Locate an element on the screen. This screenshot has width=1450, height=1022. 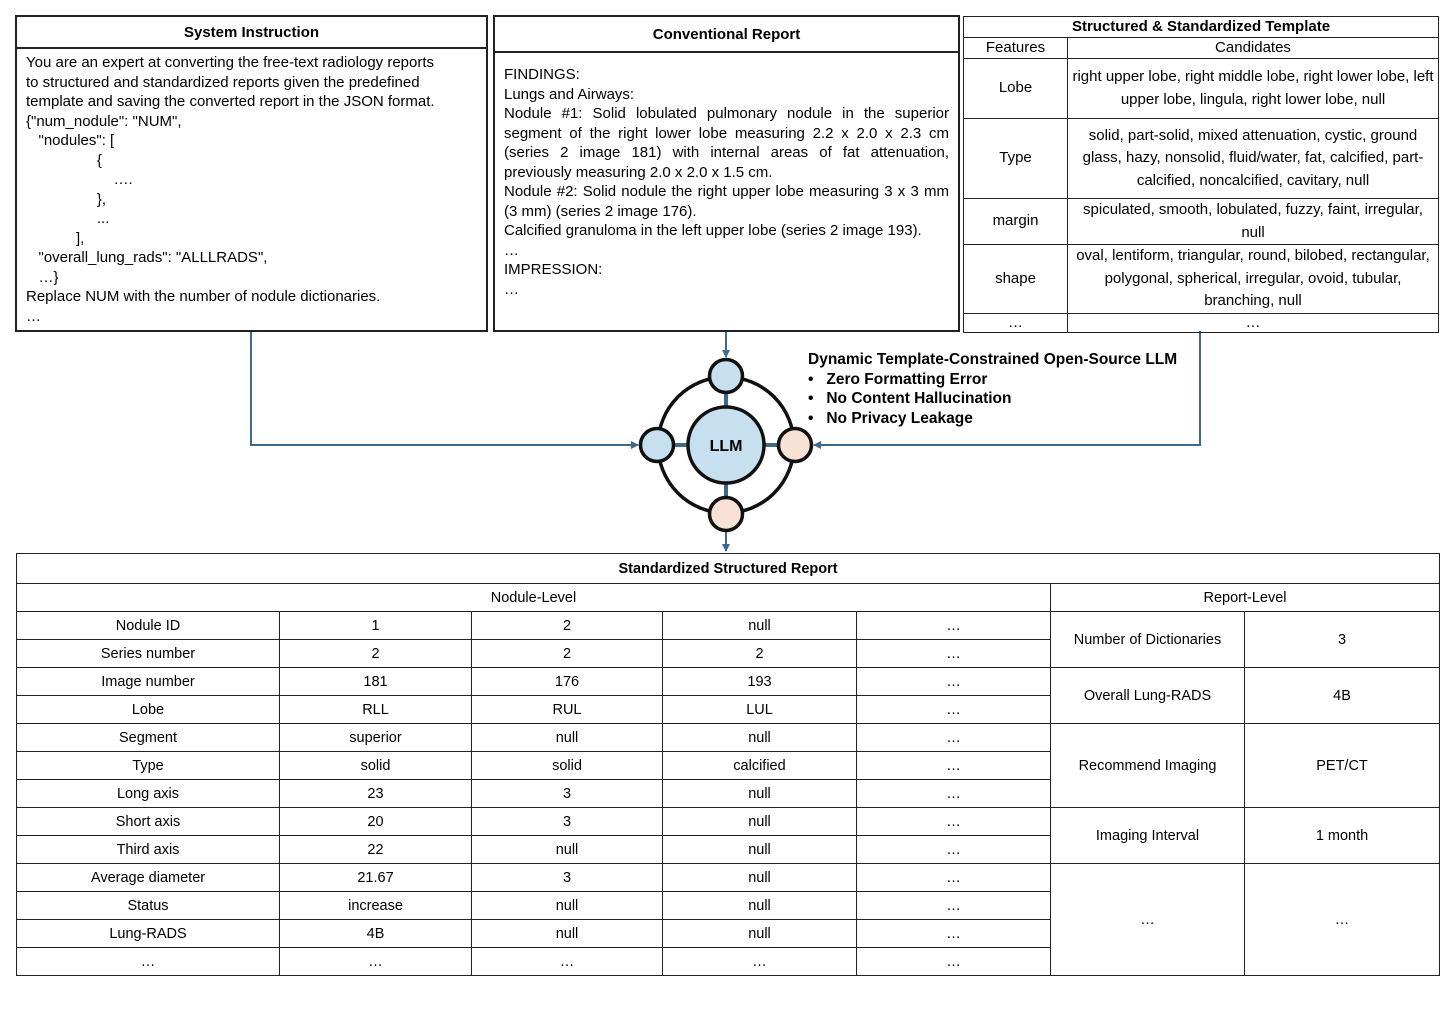
feature-cell: Lobe is located at coordinates (1015, 88).